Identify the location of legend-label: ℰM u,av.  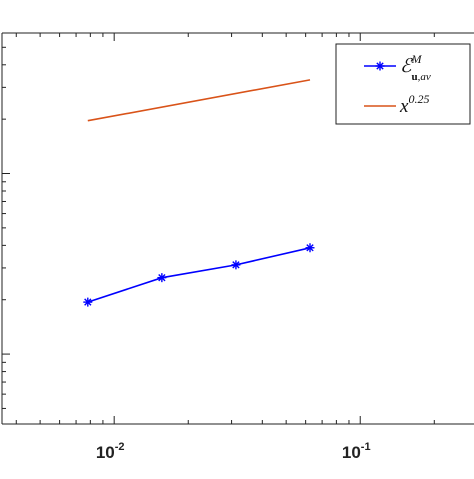
(415, 67).